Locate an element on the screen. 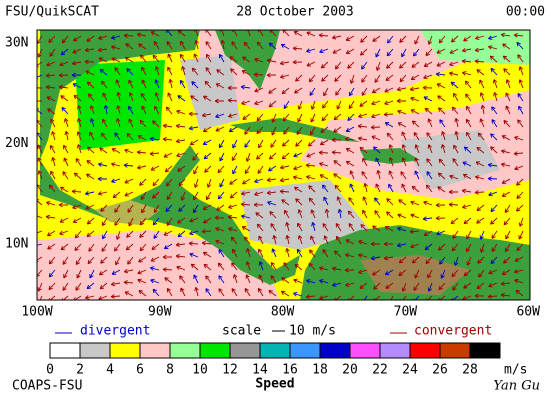 The image size is (550, 400). colorbar: 0 2 4 6 8 10 12 14 16 18 20 22 24 26 28 is located at coordinates (273, 360).